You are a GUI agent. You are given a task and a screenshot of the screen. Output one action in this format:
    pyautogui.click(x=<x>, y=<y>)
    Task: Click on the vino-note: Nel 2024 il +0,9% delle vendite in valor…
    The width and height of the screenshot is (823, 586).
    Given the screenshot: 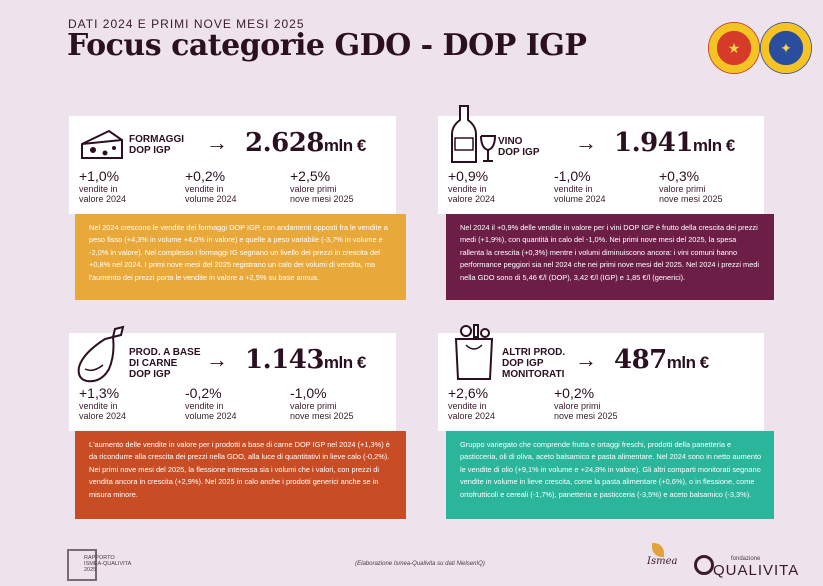 What is the action you would take?
    pyautogui.click(x=610, y=257)
    